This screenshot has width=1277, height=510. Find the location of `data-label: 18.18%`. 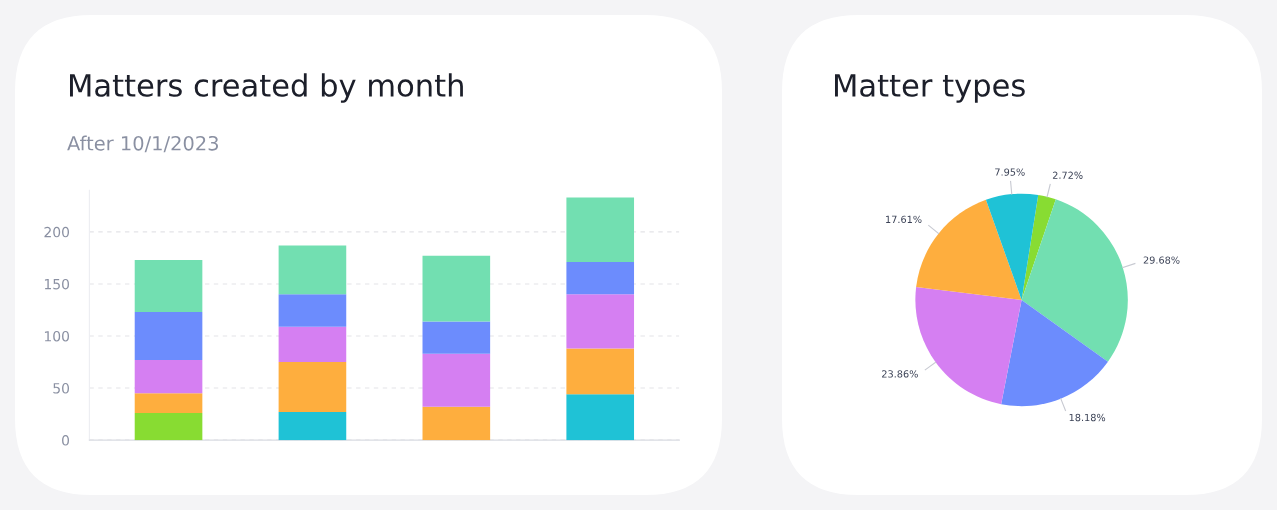

data-label: 18.18% is located at coordinates (1087, 417).